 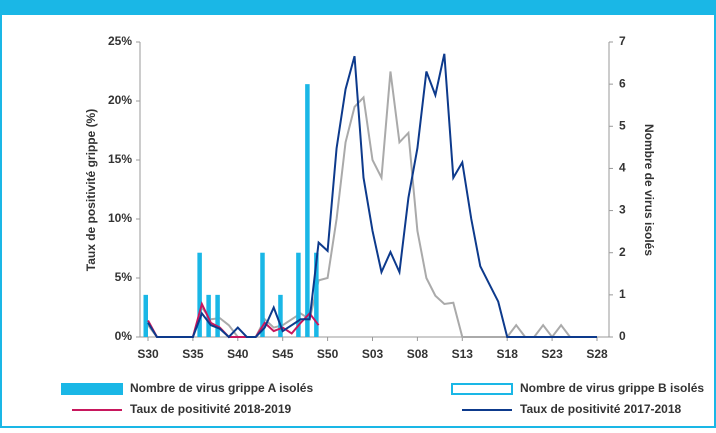 What do you see at coordinates (597, 354) in the screenshot?
I see `x-tick-label: S28` at bounding box center [597, 354].